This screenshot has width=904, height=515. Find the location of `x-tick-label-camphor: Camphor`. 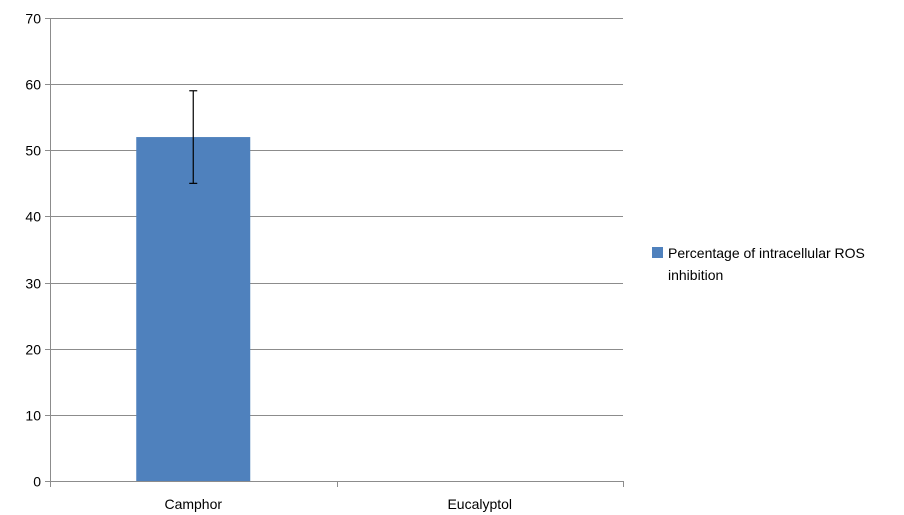

x-tick-label-camphor: Camphor is located at coordinates (193, 504).